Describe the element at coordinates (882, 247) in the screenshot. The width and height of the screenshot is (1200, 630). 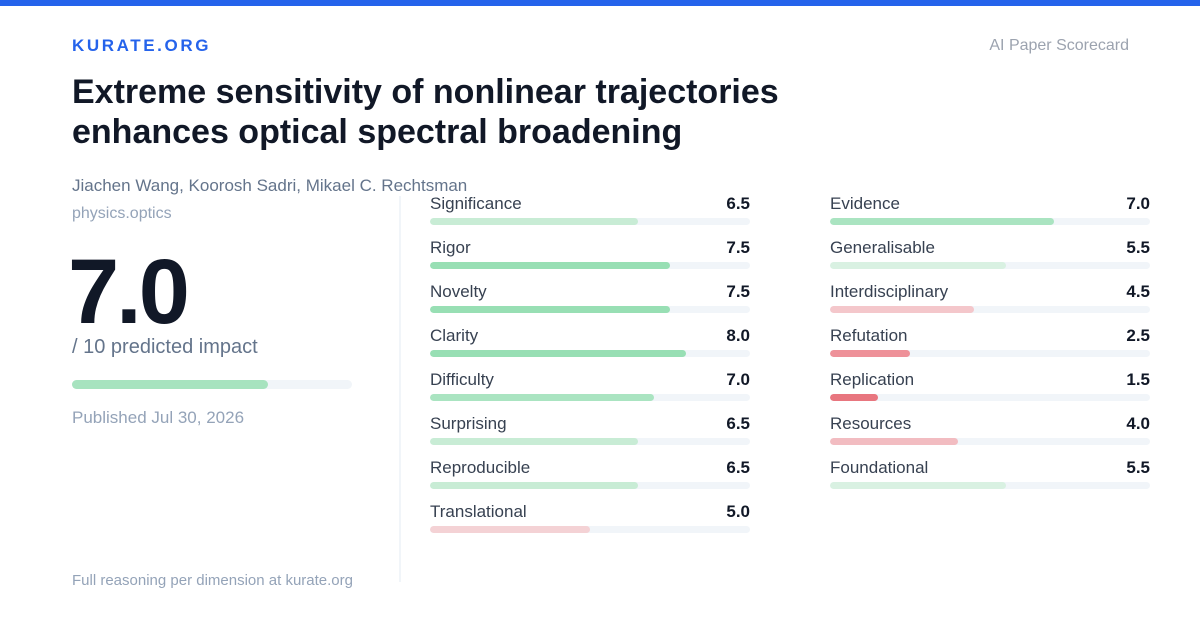
I see `metric-label: Generalisable` at that location.